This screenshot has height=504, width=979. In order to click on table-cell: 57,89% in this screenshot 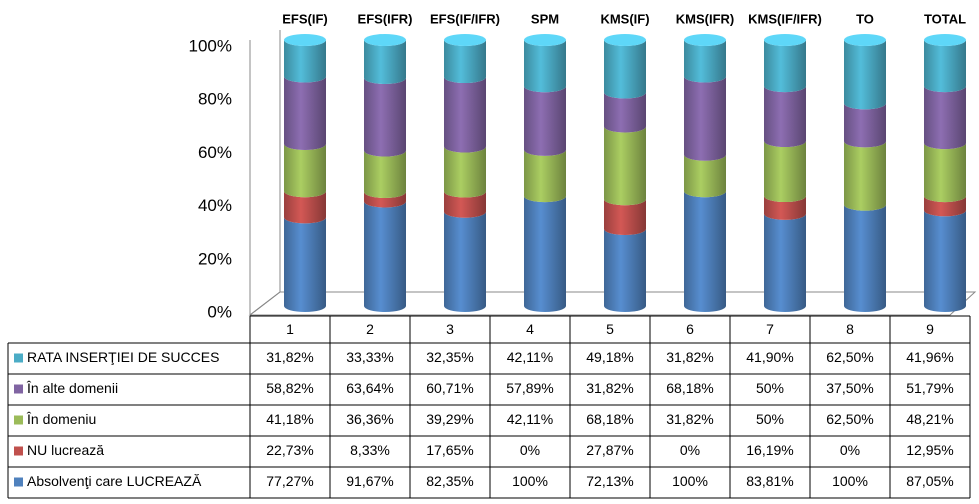, I will do `click(529, 388)`.